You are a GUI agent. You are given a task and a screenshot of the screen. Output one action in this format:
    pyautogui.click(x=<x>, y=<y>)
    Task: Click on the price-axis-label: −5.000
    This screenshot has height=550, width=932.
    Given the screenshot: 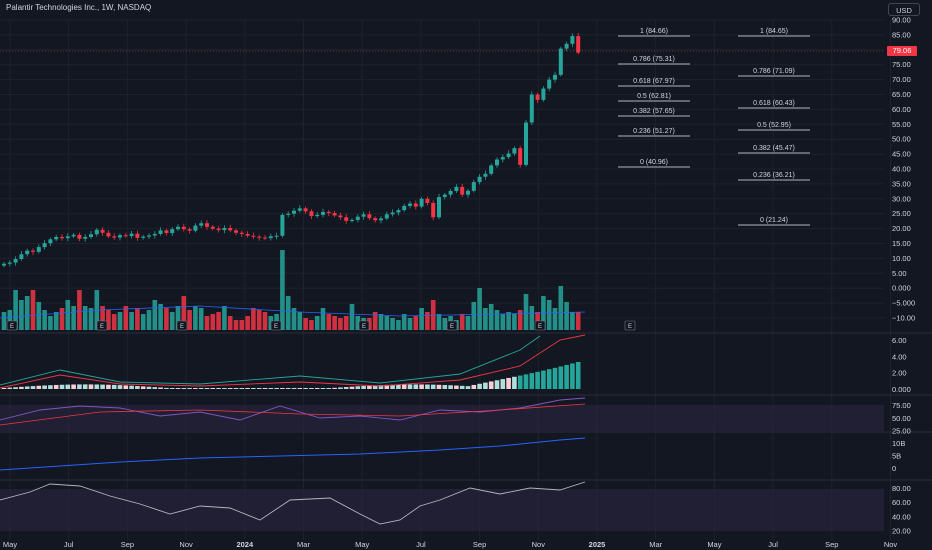 What is the action you would take?
    pyautogui.click(x=903, y=303)
    